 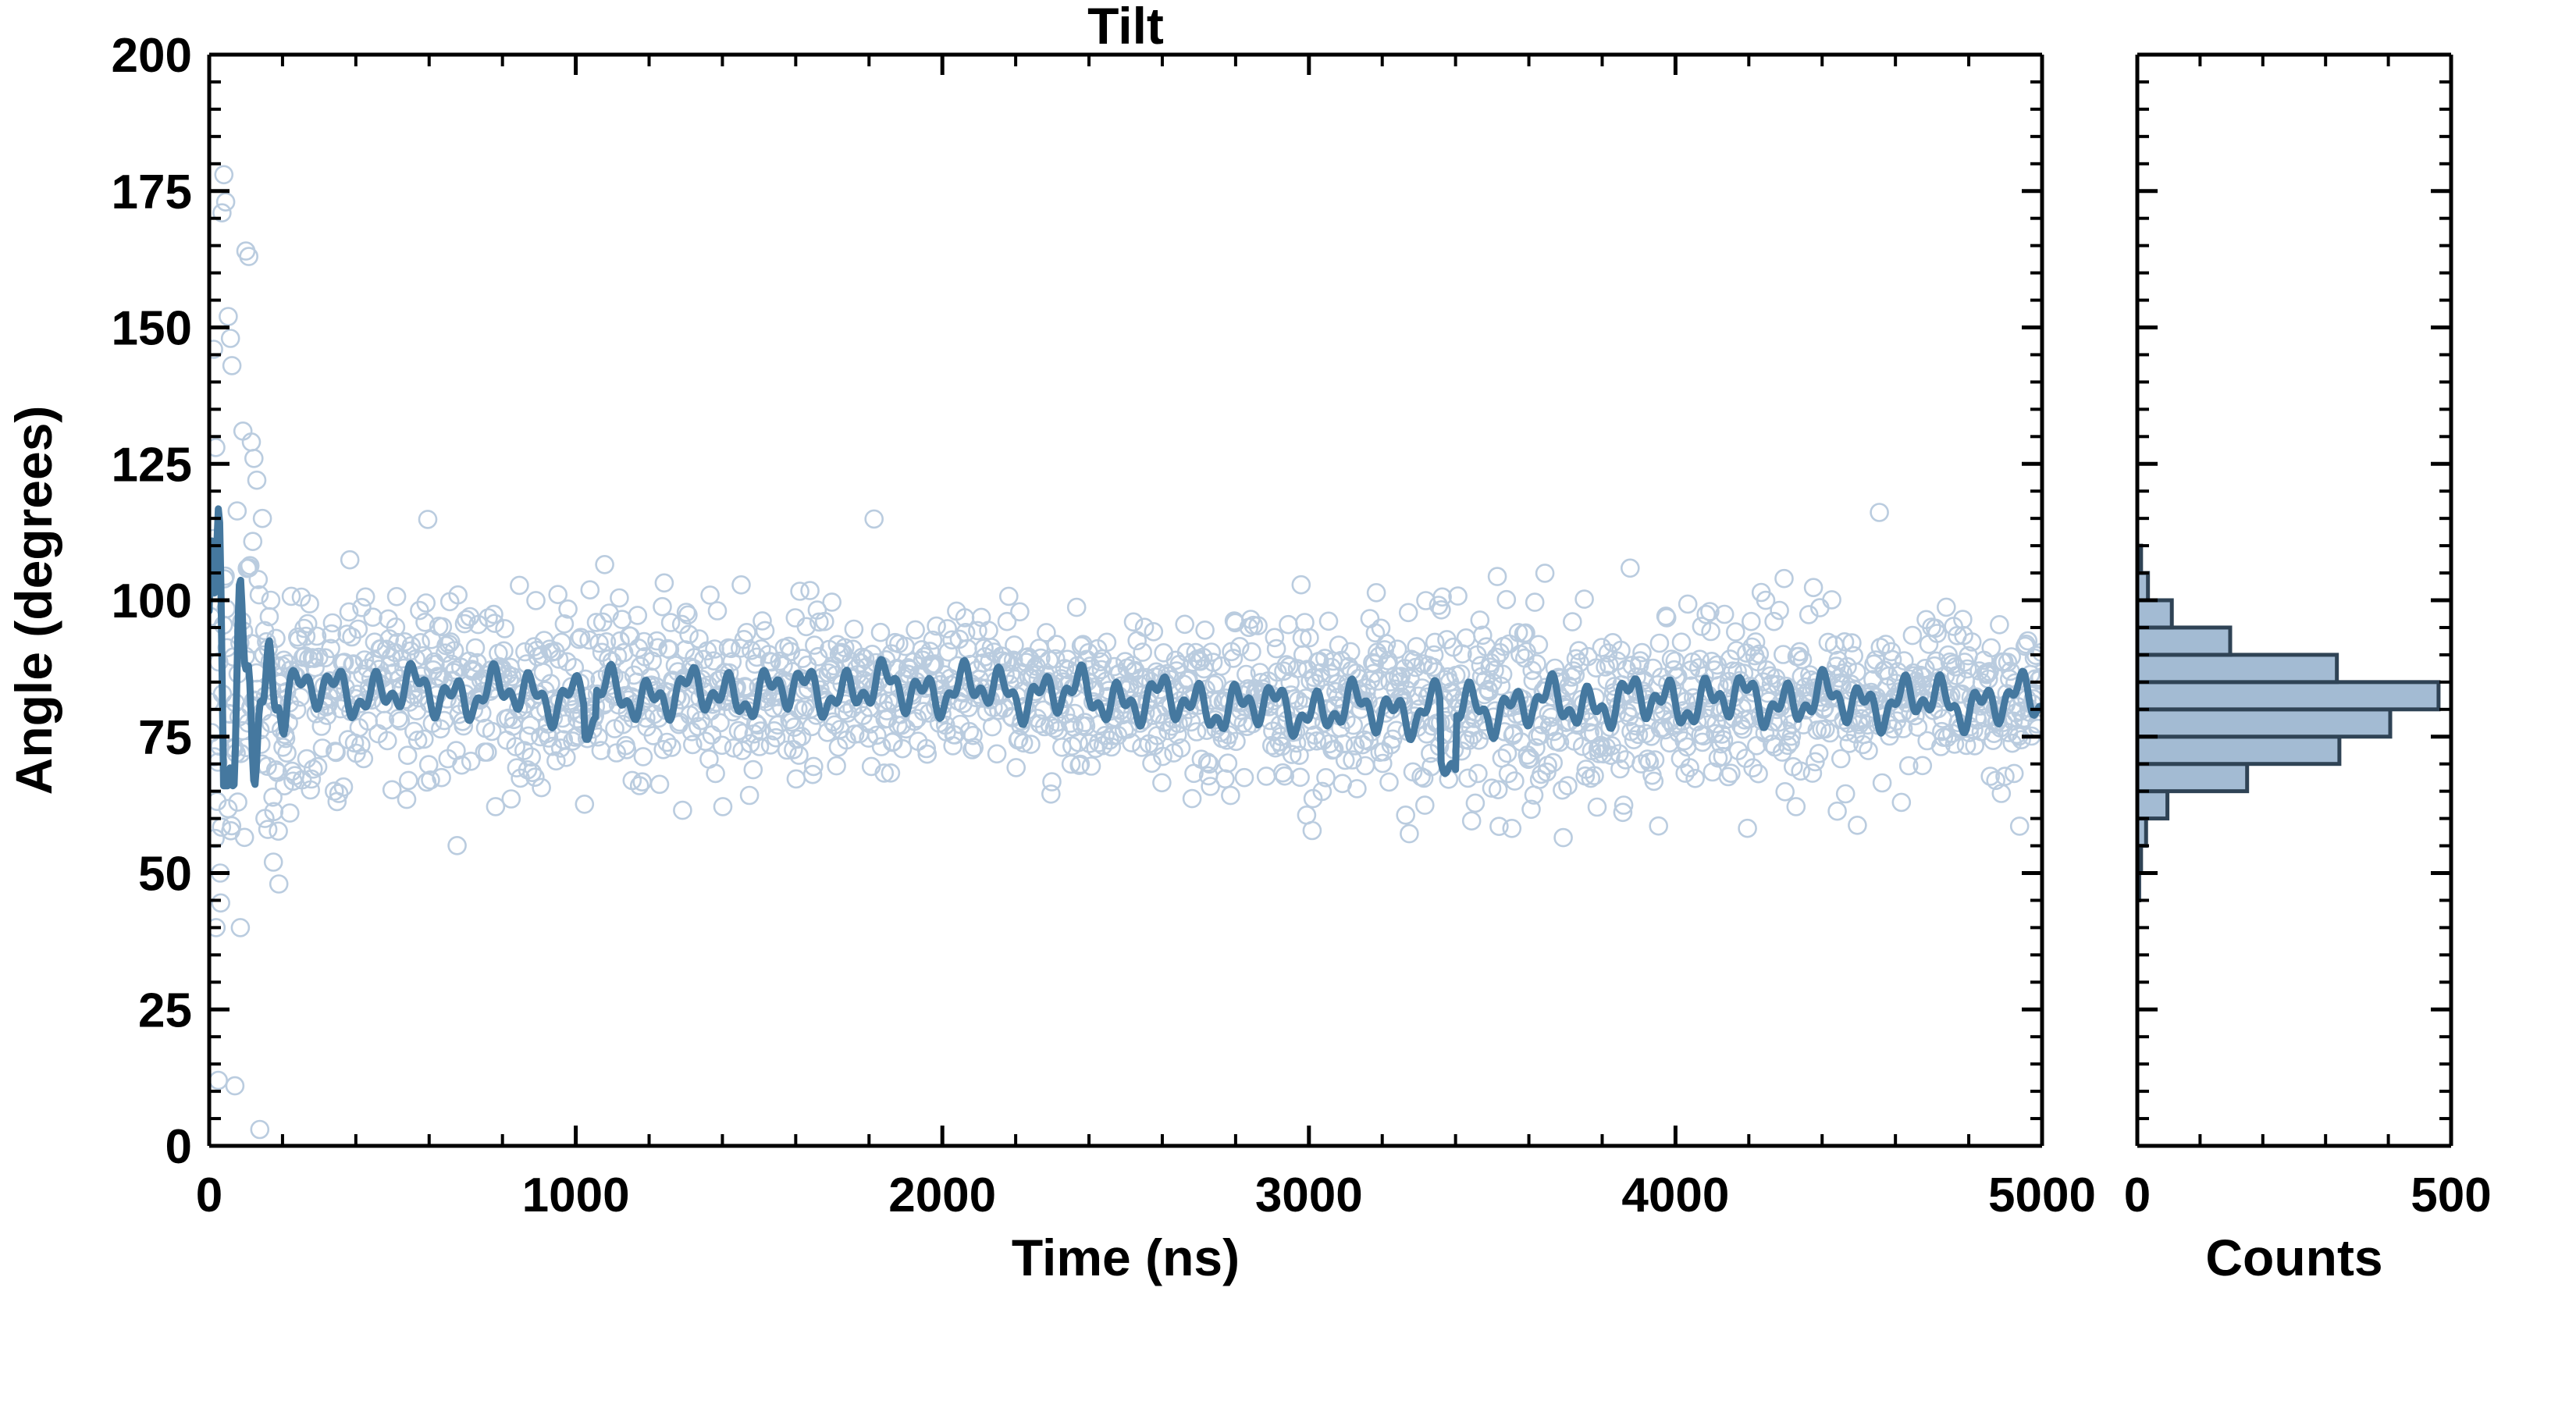 What do you see at coordinates (165, 875) in the screenshot?
I see `y-tick-label: 50` at bounding box center [165, 875].